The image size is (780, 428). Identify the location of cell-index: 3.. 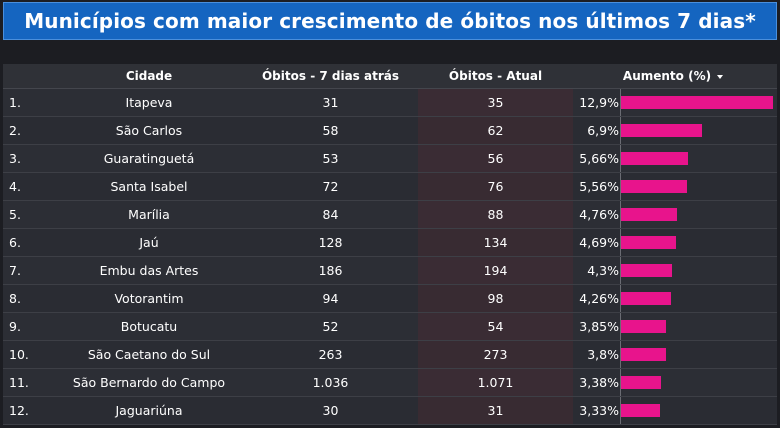
(15, 158).